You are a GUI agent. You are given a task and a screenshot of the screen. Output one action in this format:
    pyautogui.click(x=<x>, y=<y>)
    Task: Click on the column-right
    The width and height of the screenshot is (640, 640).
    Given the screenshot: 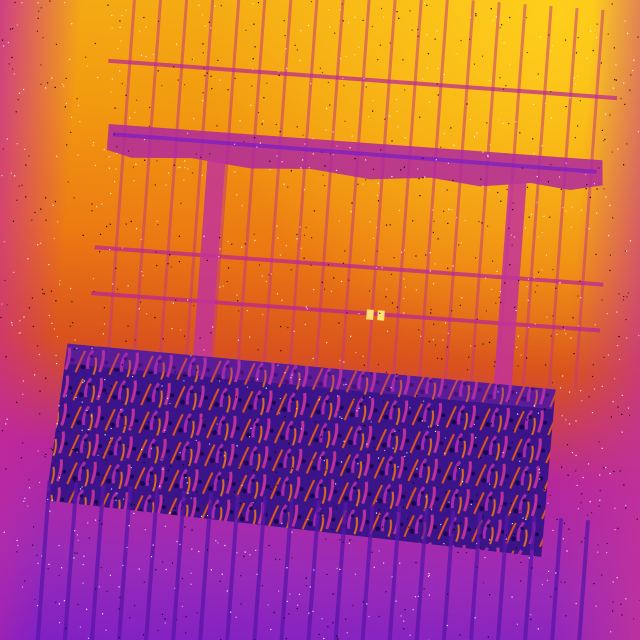 What is the action you would take?
    pyautogui.click(x=509, y=297)
    